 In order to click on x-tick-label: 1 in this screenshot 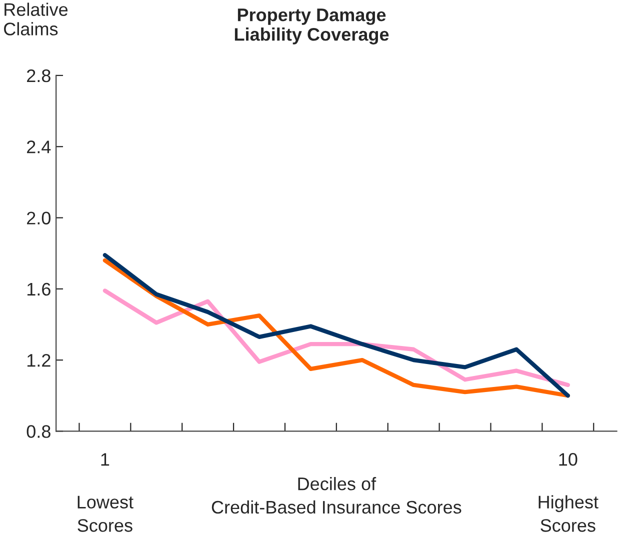, I will do `click(105, 459)`.